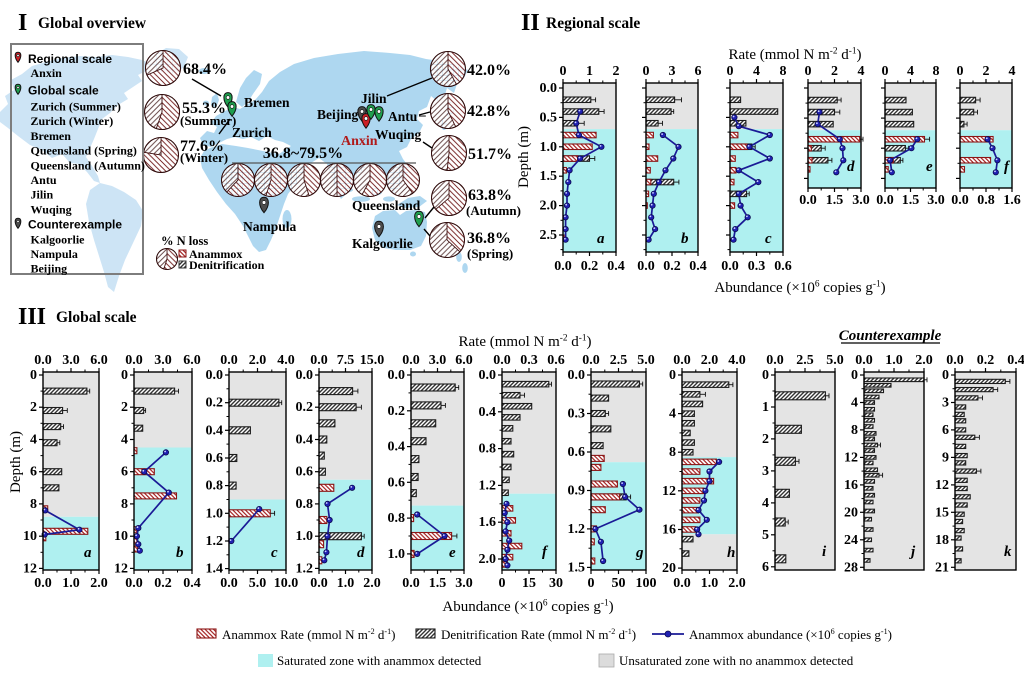  I want to click on svg-text: Counterexample, so click(75, 225).